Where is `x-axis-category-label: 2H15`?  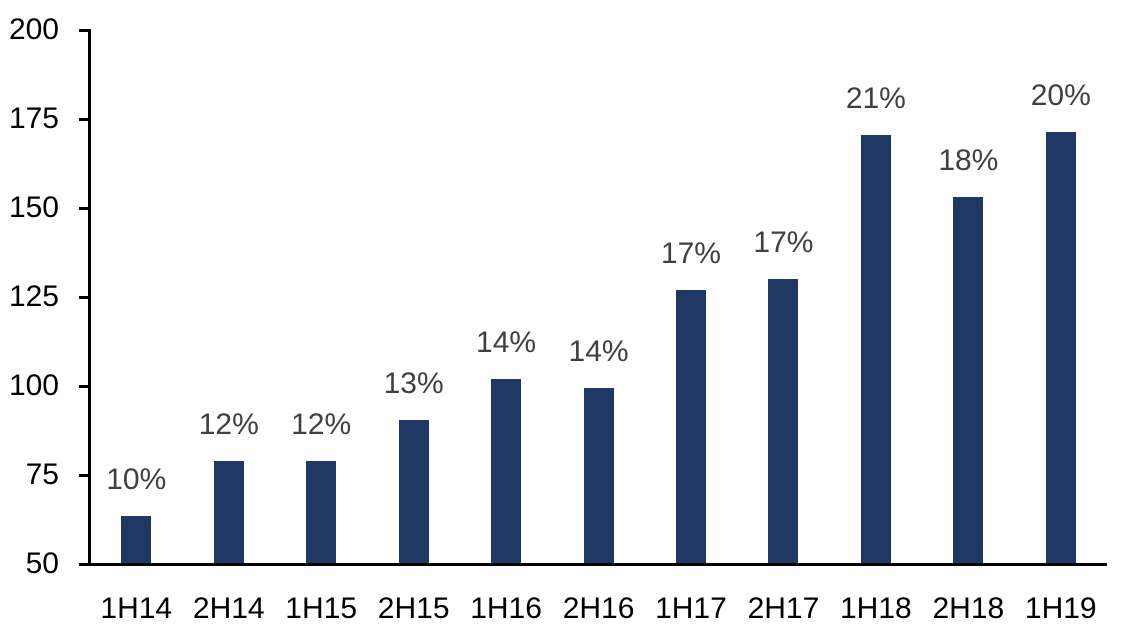
x-axis-category-label: 2H15 is located at coordinates (413, 608).